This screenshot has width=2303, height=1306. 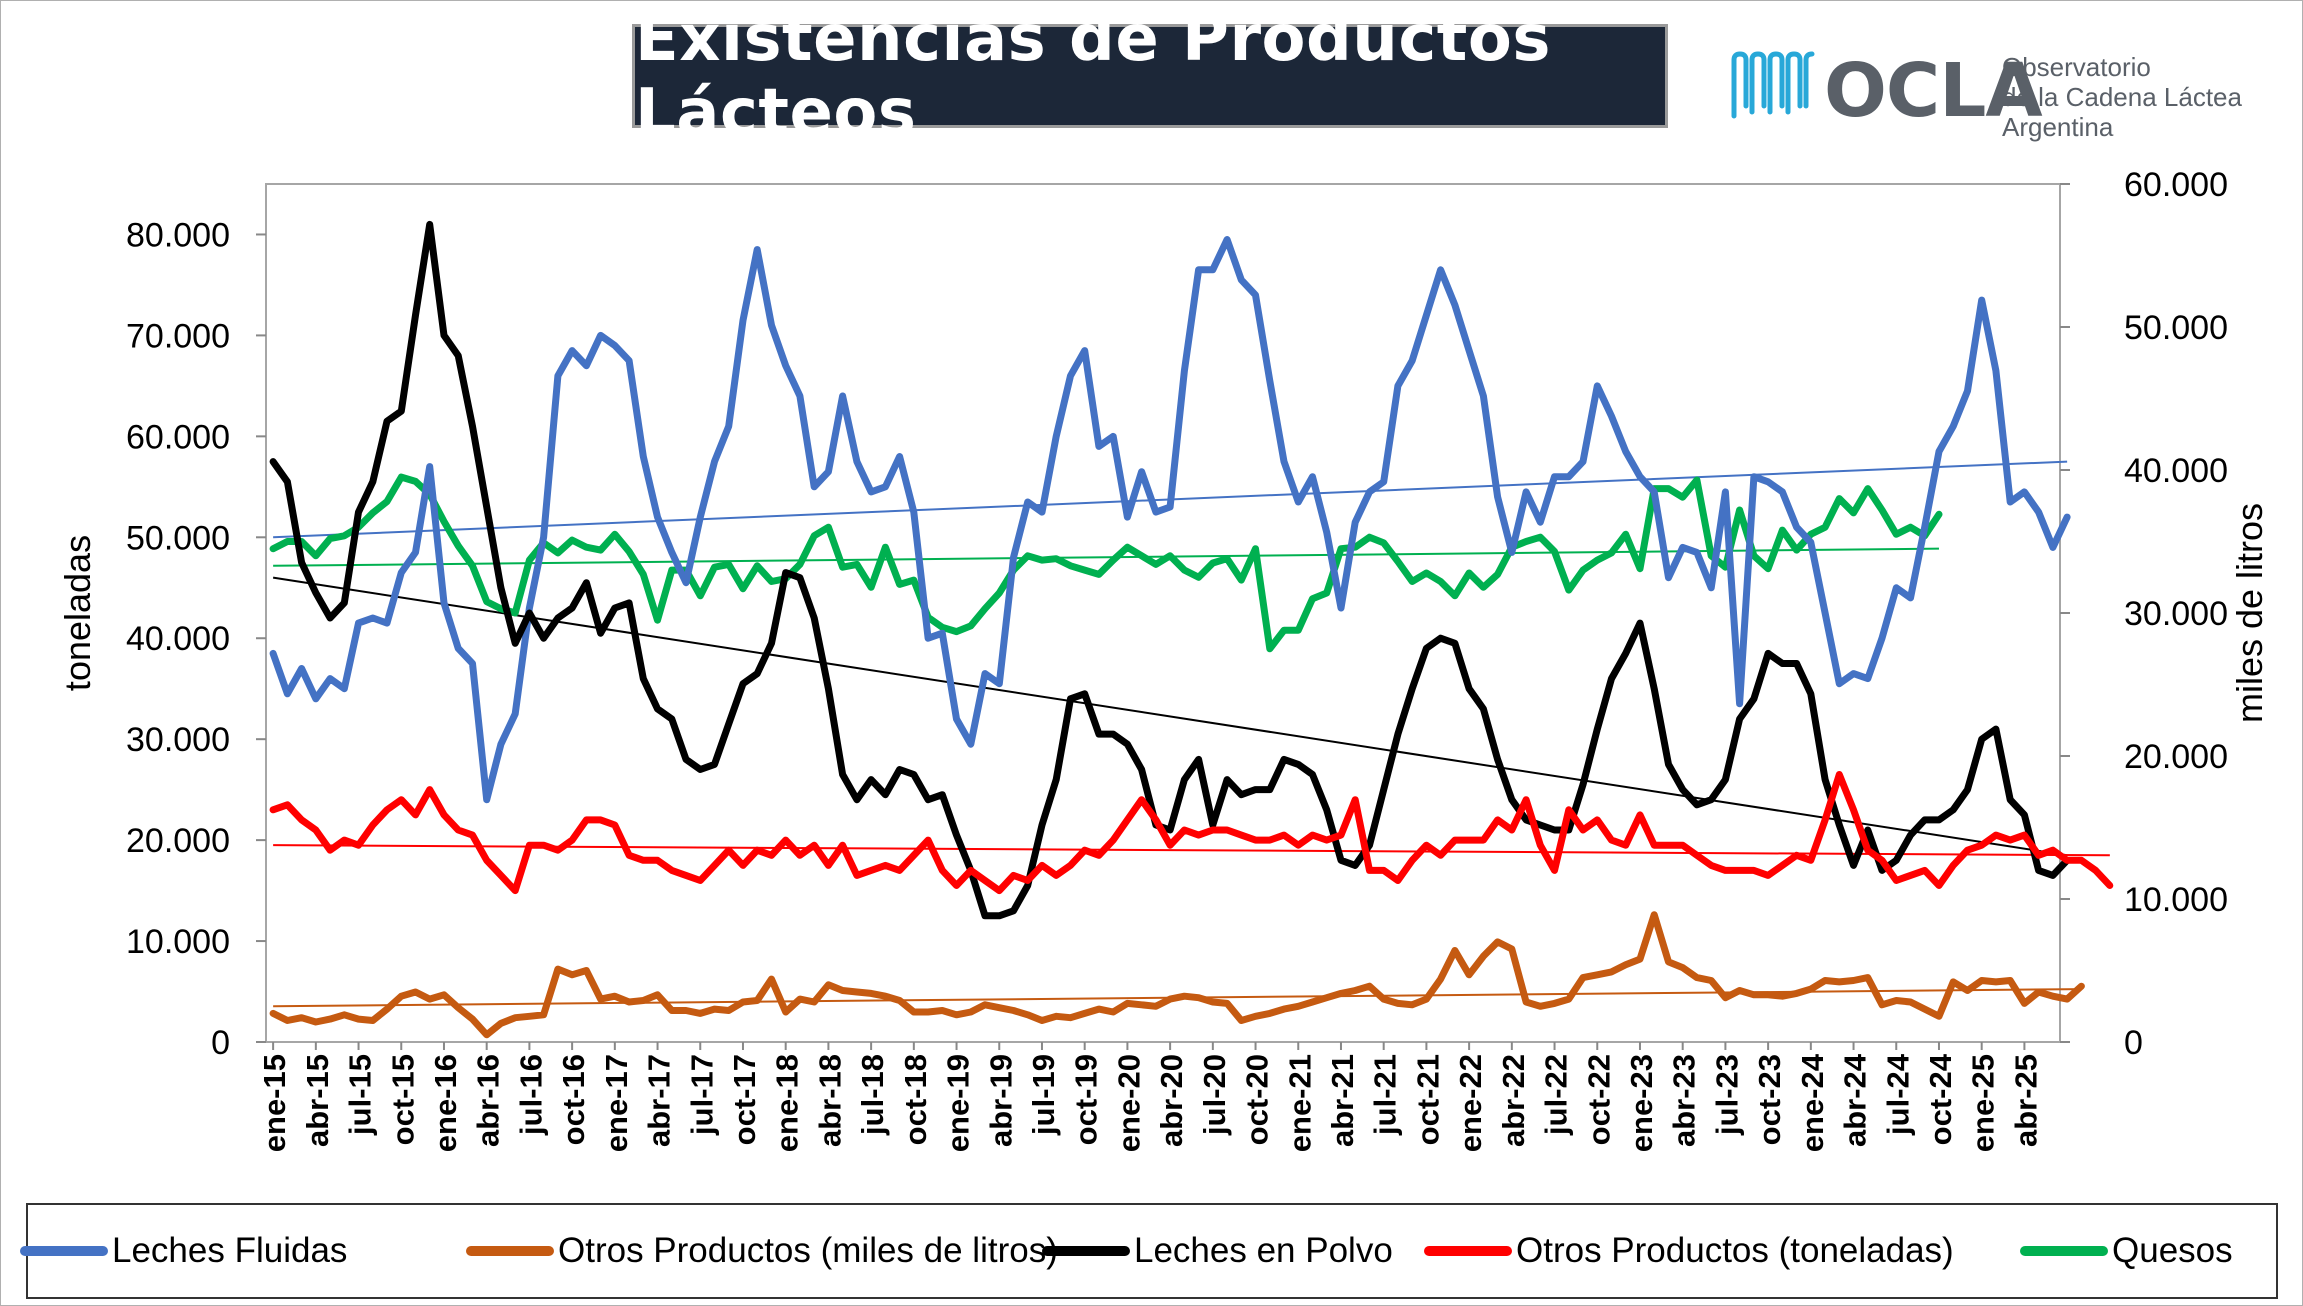 What do you see at coordinates (1342, 1100) in the screenshot?
I see `x-tick-label: abr-21` at bounding box center [1342, 1100].